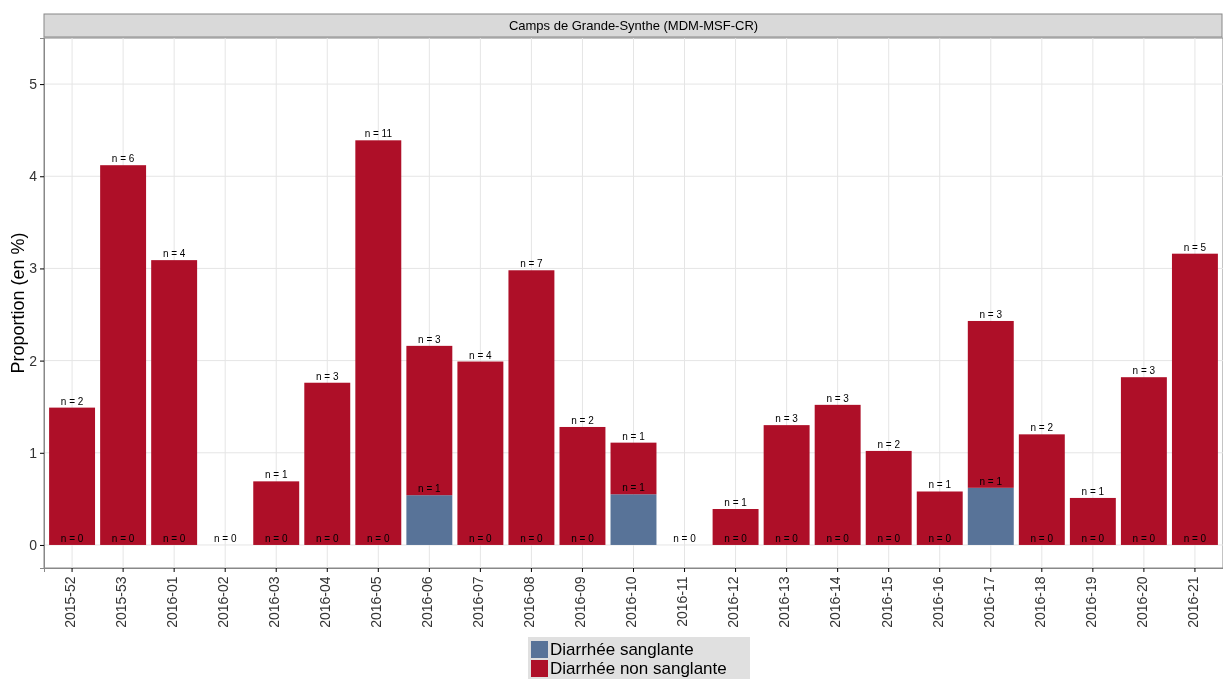 The image size is (1223, 679). What do you see at coordinates (886, 602) in the screenshot?
I see `x-tick-label: 2016-15` at bounding box center [886, 602].